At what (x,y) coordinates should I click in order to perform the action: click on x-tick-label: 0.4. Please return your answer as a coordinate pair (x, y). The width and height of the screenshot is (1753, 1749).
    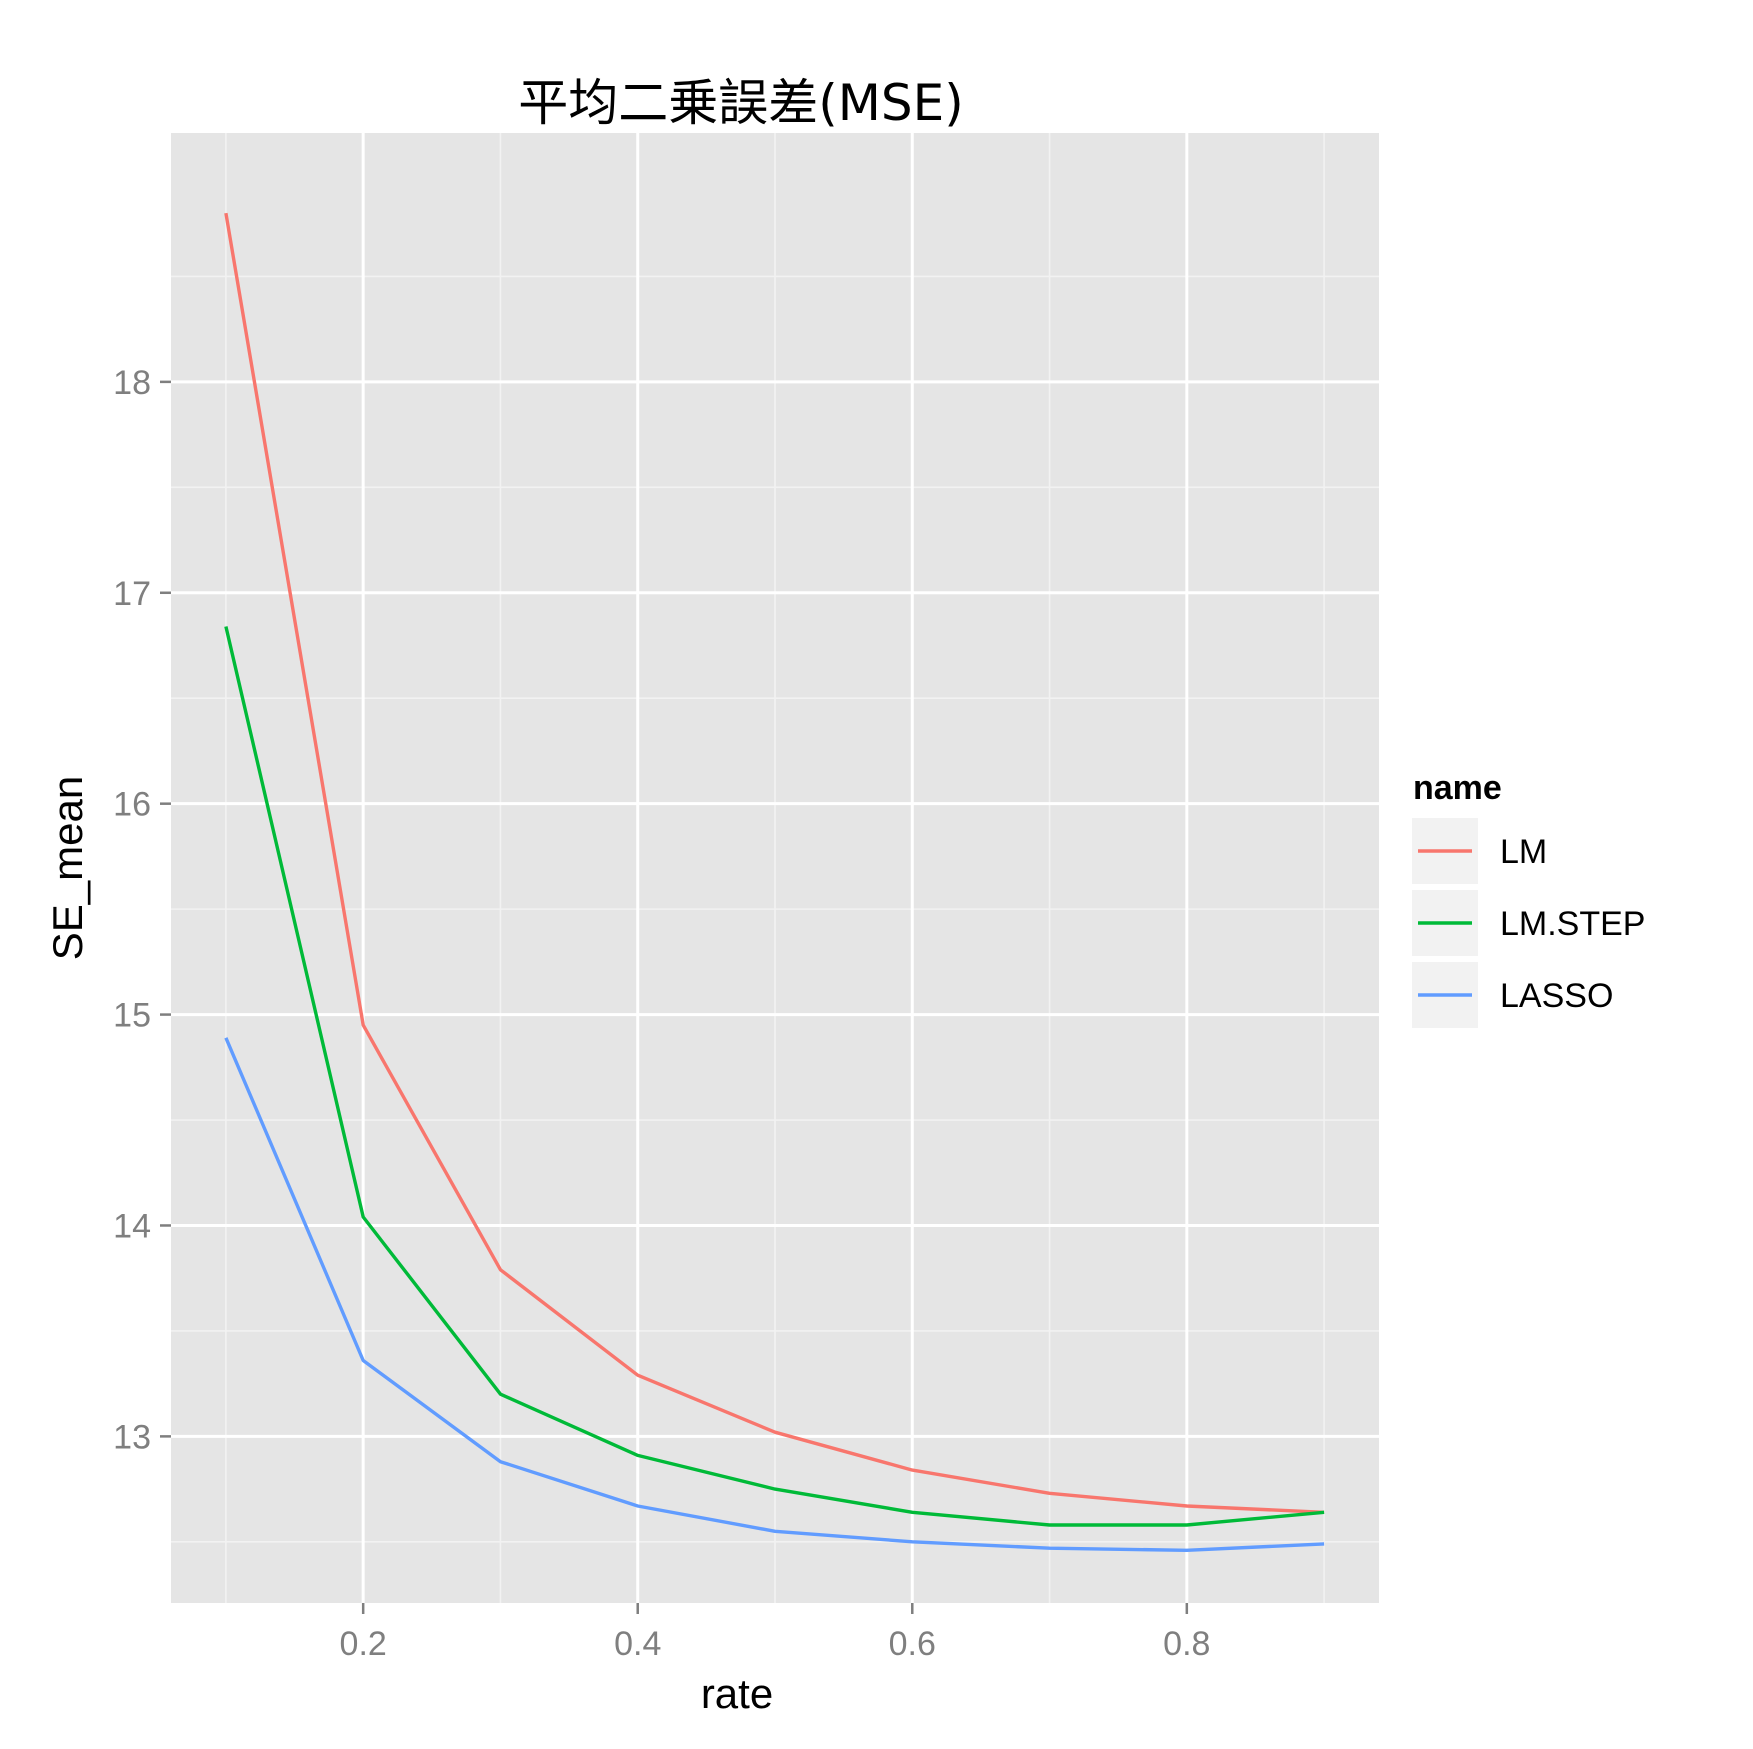
    Looking at the image, I should click on (637, 1644).